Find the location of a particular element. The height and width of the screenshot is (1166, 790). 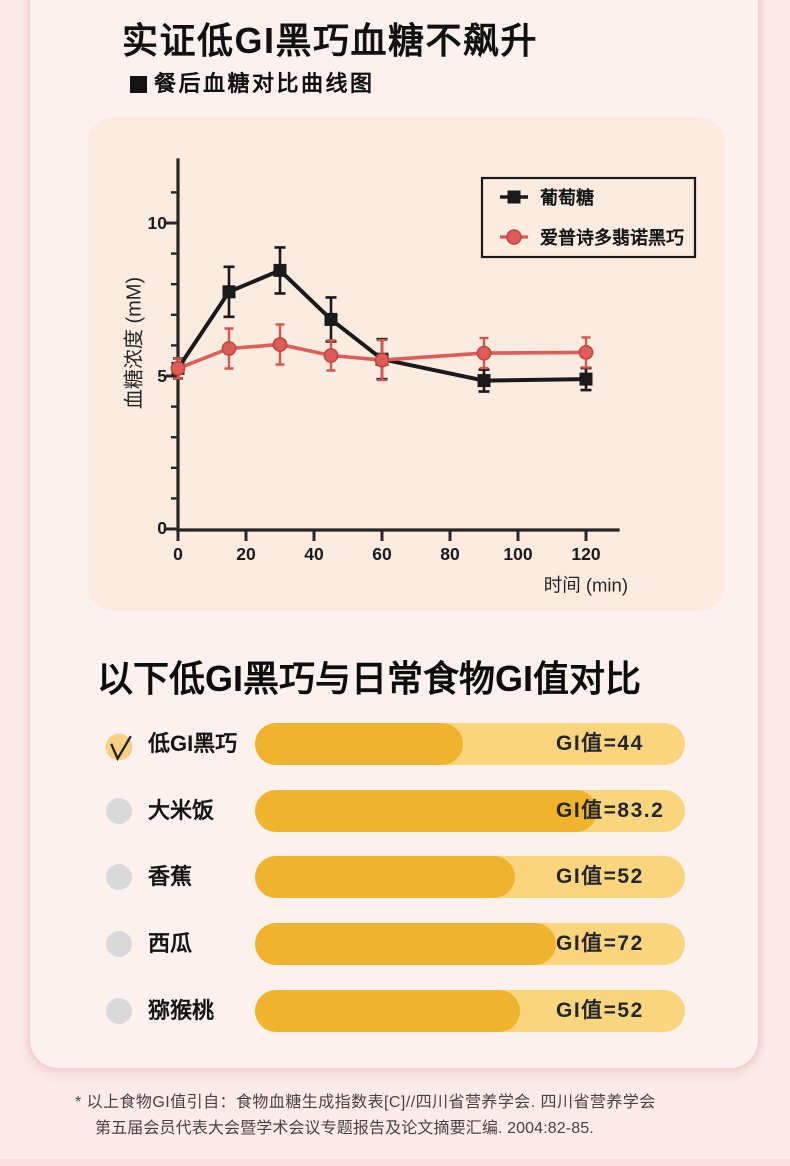

svg-text: 60 is located at coordinates (382, 554).